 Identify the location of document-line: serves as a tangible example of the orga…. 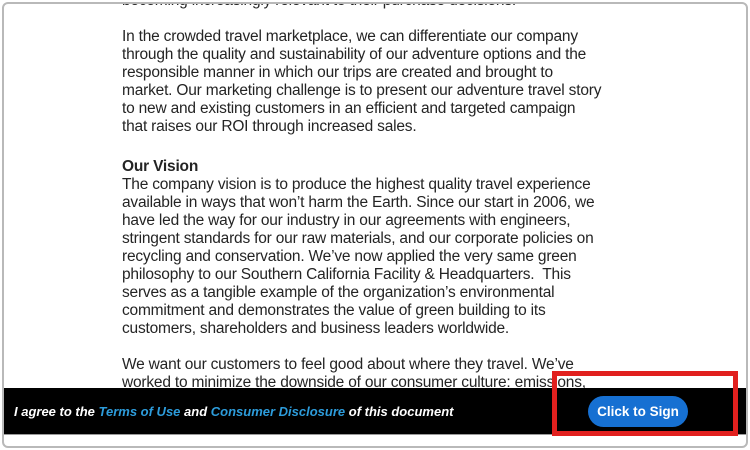
(338, 292).